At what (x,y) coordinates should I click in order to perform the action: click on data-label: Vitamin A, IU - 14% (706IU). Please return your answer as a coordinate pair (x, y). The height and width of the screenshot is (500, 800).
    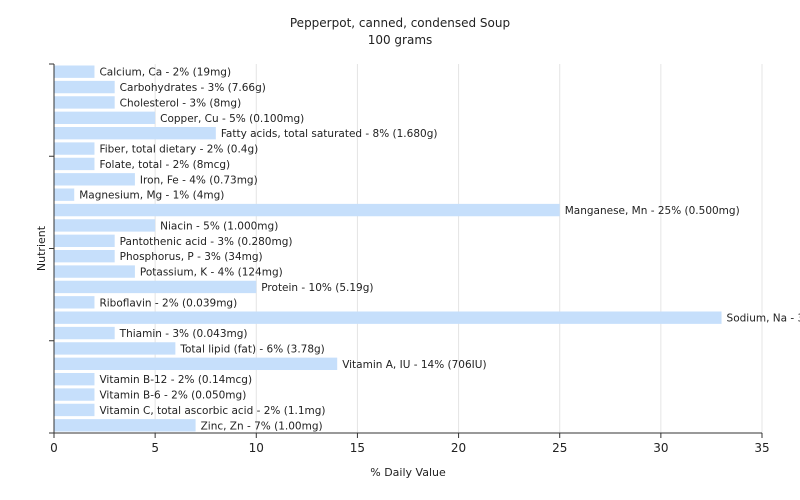
    Looking at the image, I should click on (414, 365).